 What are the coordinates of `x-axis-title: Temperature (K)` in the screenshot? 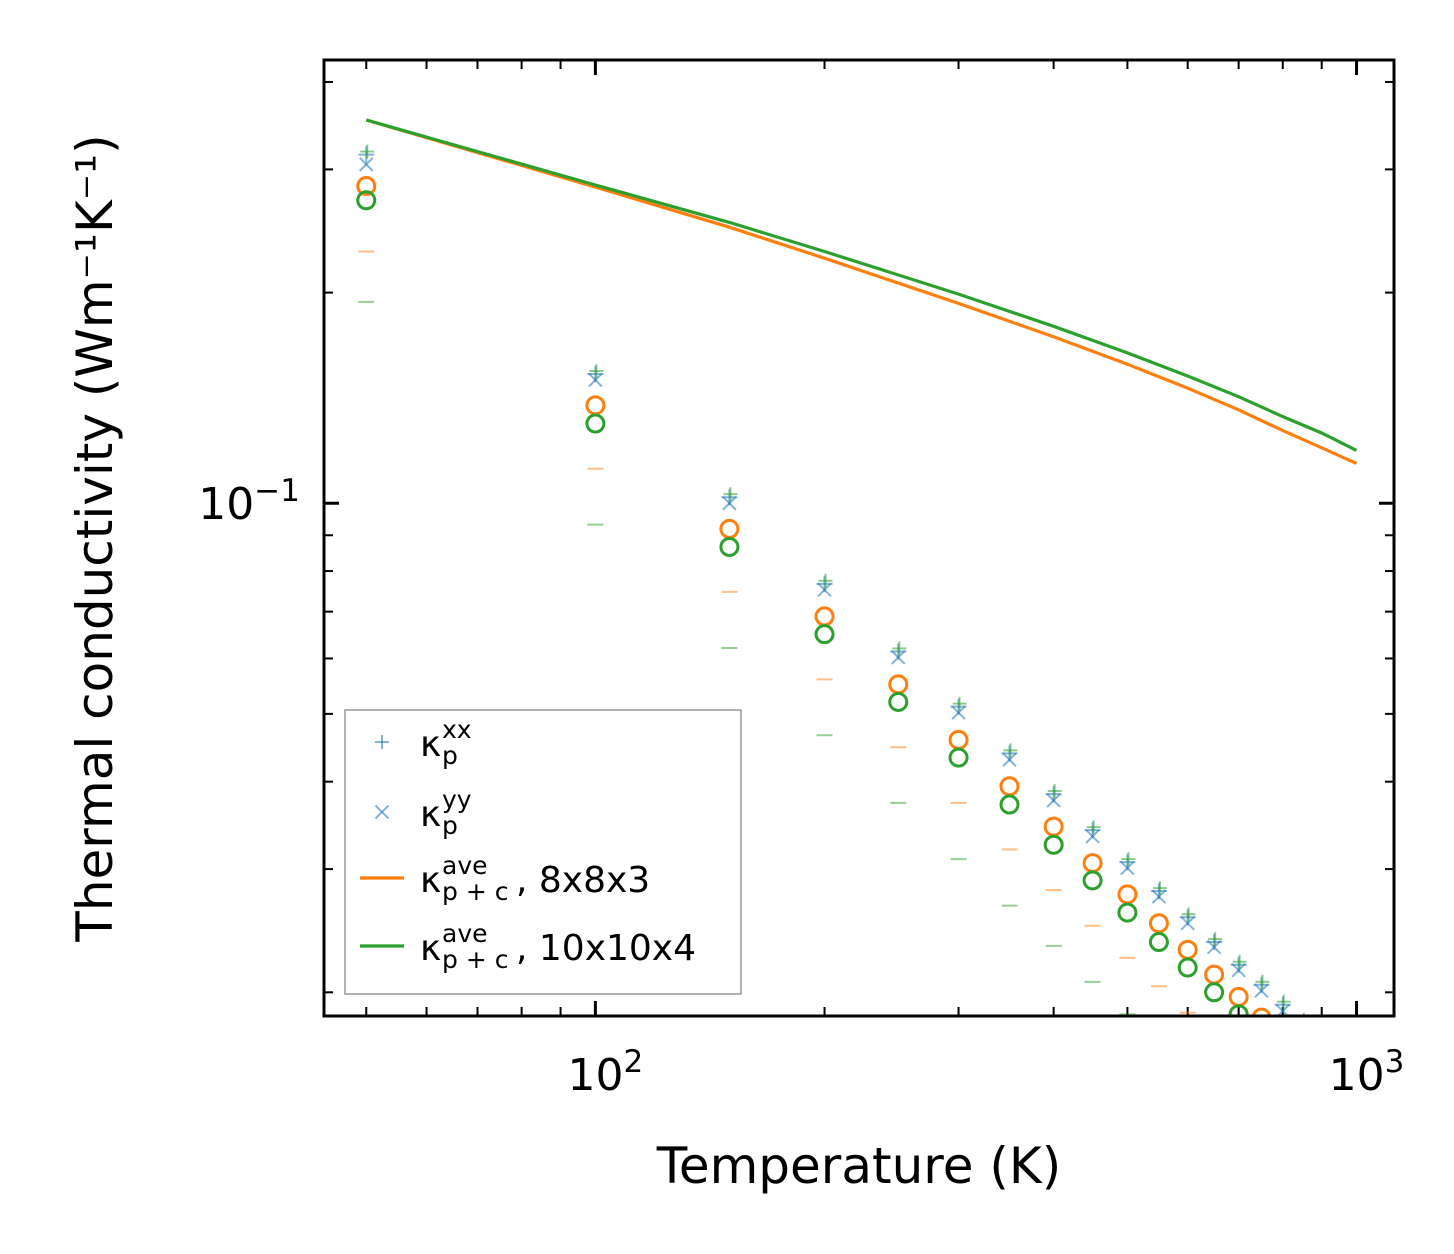 It's located at (858, 1166).